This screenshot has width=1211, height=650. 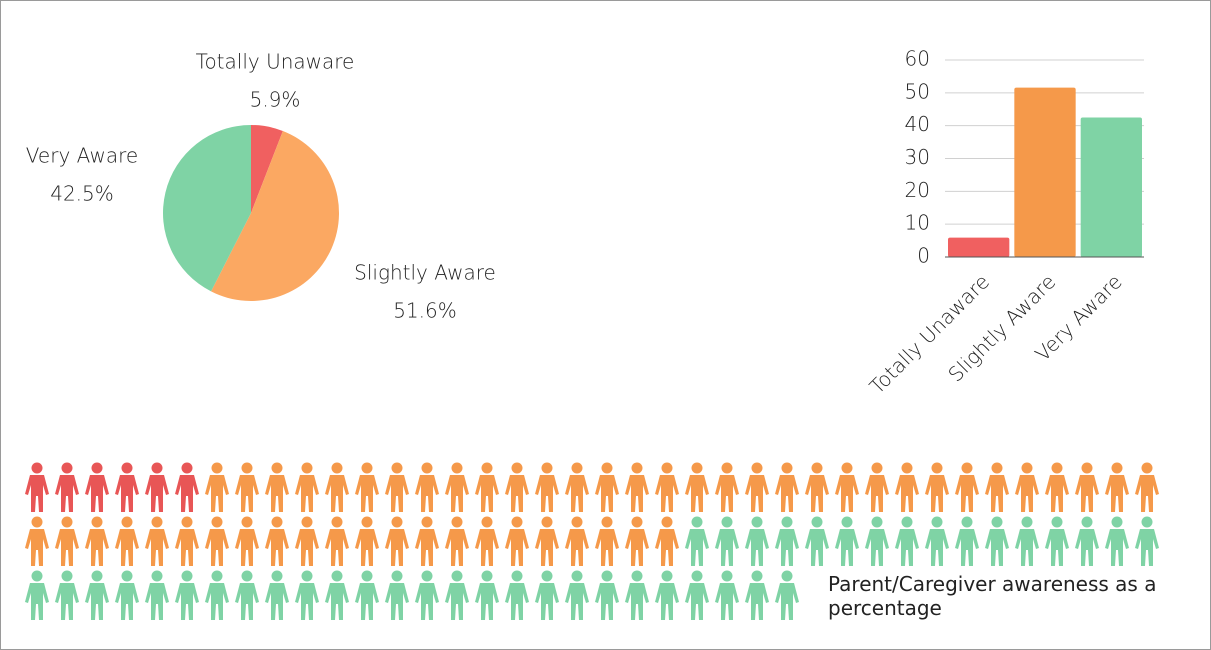 I want to click on slice-value: 42.5%, so click(x=82, y=194).